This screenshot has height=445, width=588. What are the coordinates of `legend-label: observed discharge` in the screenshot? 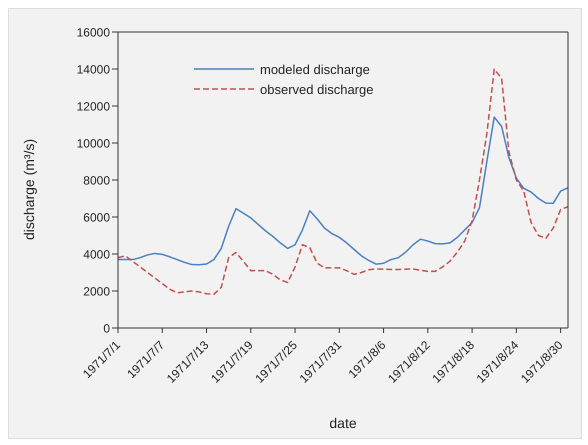 It's located at (317, 89).